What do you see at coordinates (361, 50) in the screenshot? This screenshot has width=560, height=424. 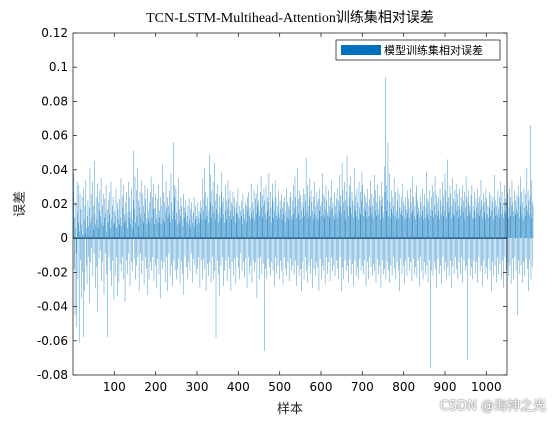 I see `legend-swatch` at bounding box center [361, 50].